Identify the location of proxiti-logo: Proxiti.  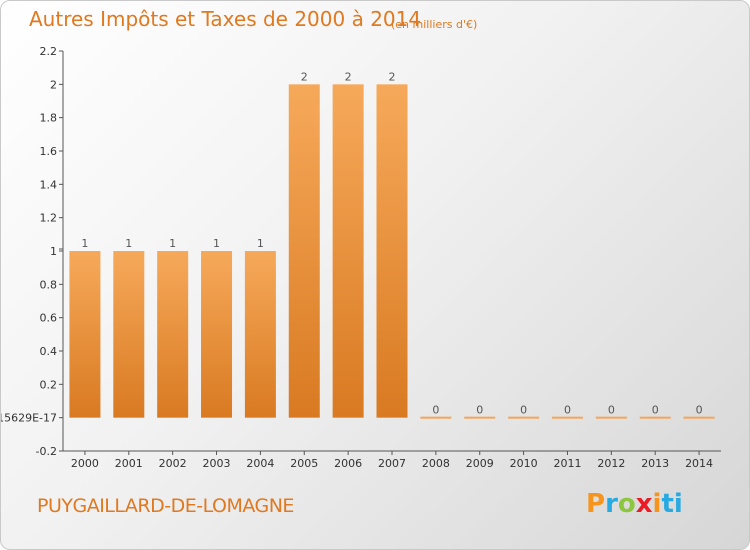
(634, 504).